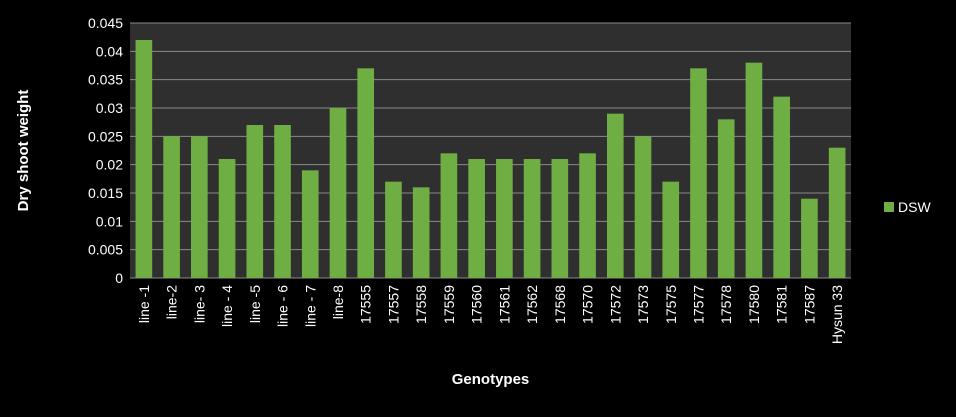 The image size is (956, 417). What do you see at coordinates (366, 304) in the screenshot?
I see `x-tick-label: 17555` at bounding box center [366, 304].